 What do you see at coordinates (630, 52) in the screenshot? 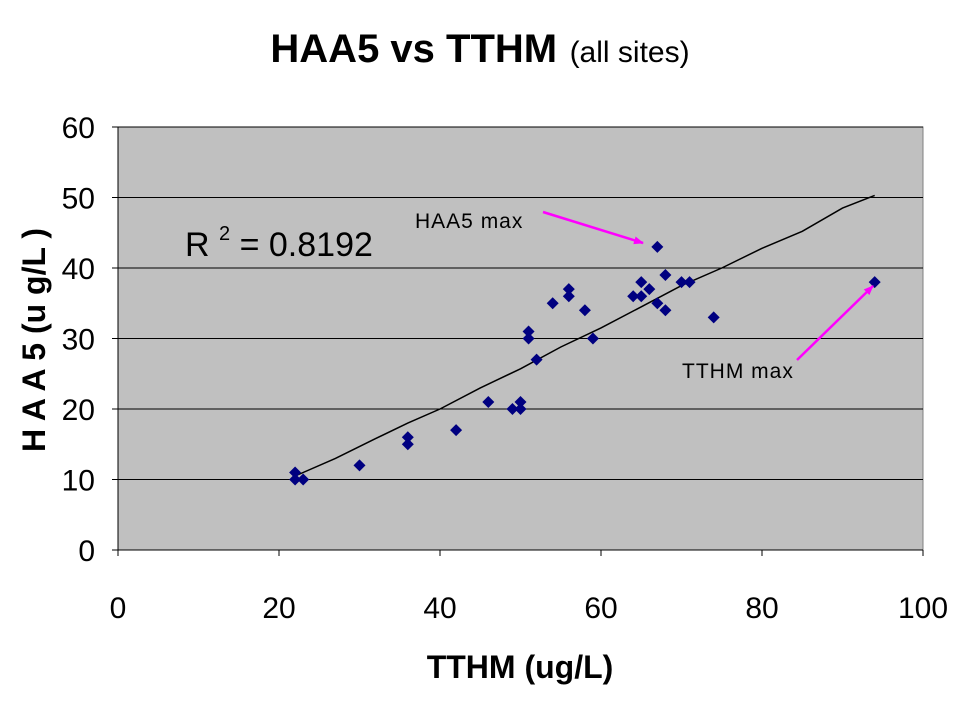
I see `chart-subtitle: (all sites)` at bounding box center [630, 52].